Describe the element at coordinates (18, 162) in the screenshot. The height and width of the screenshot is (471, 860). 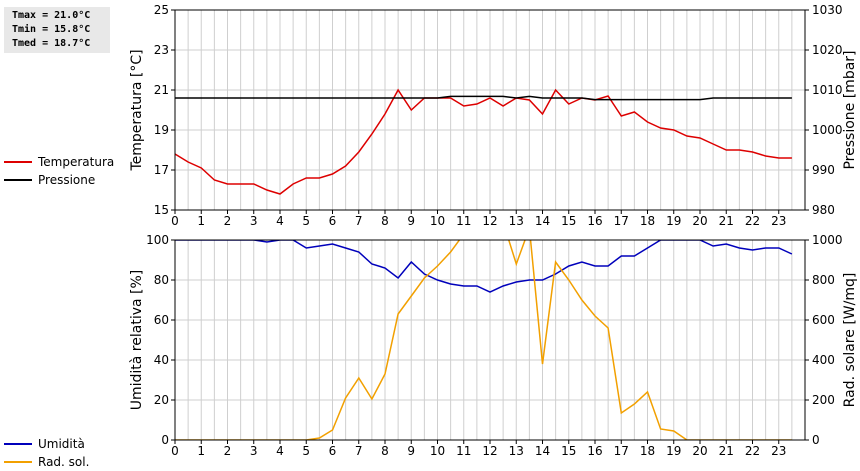
I see `legend-swatch-temperature` at that location.